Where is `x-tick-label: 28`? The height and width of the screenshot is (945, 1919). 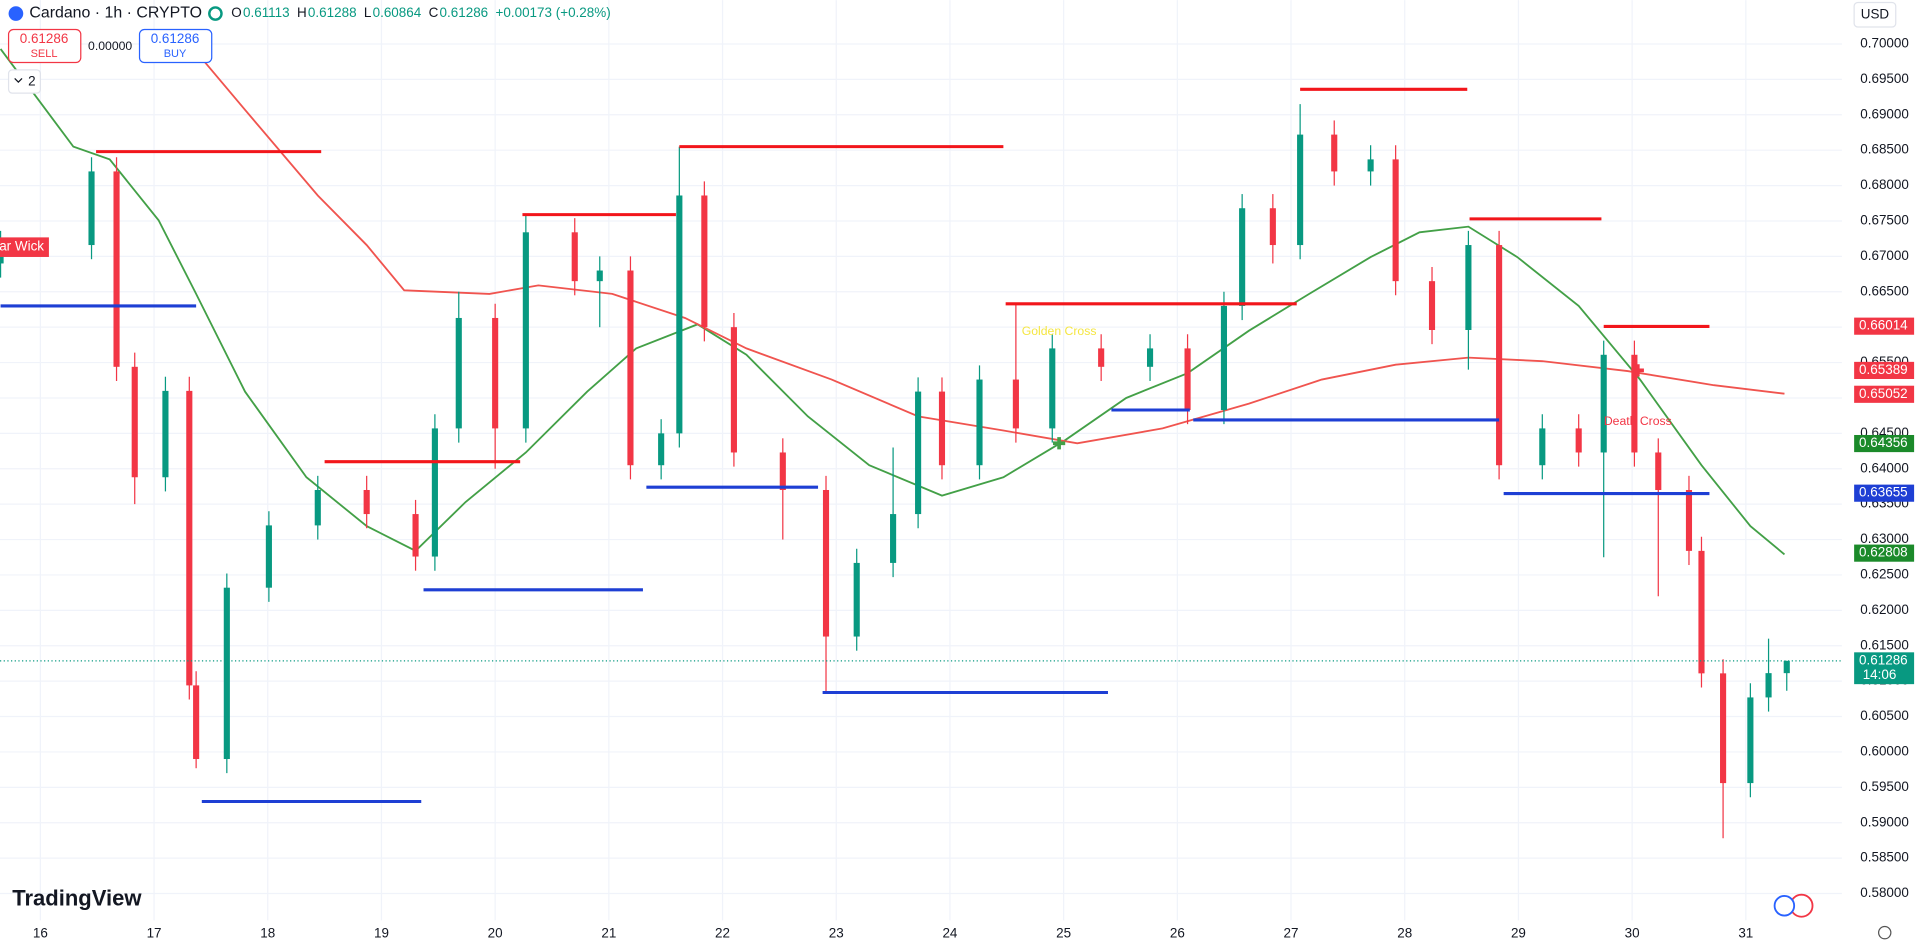
x-tick-label: 28 is located at coordinates (1404, 932).